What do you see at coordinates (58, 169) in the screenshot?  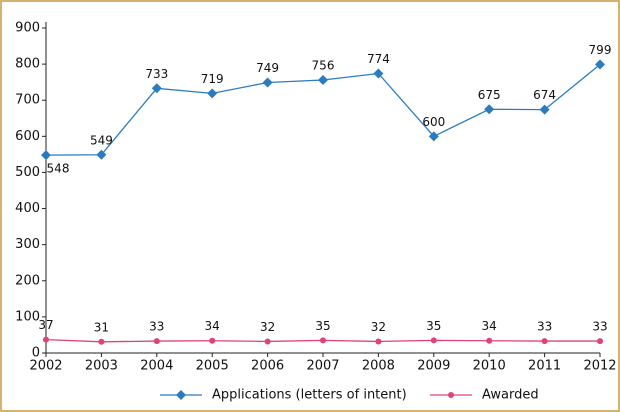 I see `data-label: 548` at bounding box center [58, 169].